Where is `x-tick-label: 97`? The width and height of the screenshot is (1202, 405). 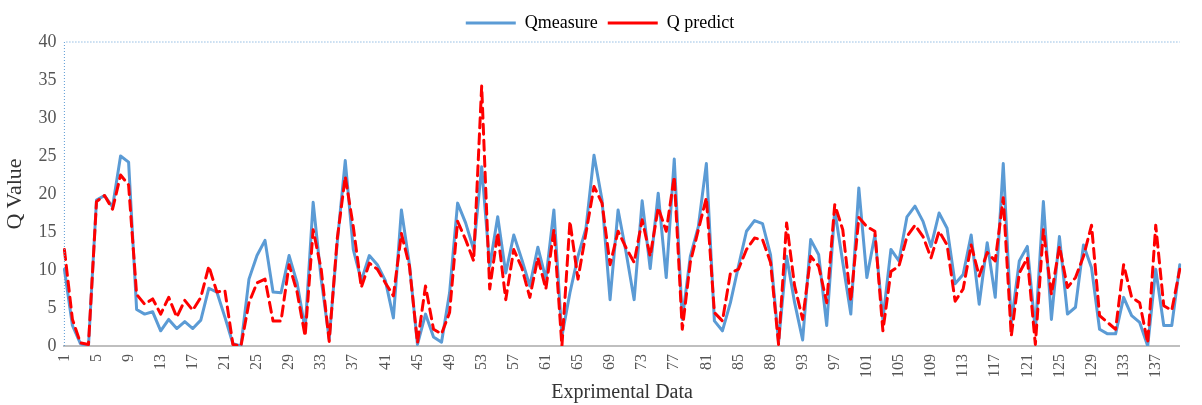
x-tick-label: 97 is located at coordinates (833, 362).